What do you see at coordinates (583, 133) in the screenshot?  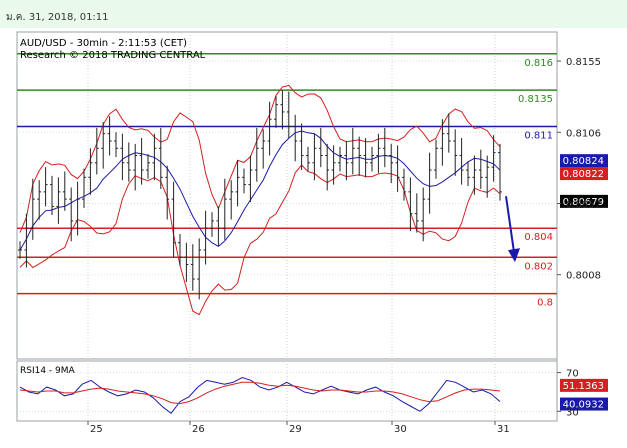 I see `y-tick-label: 0.8106` at bounding box center [583, 133].